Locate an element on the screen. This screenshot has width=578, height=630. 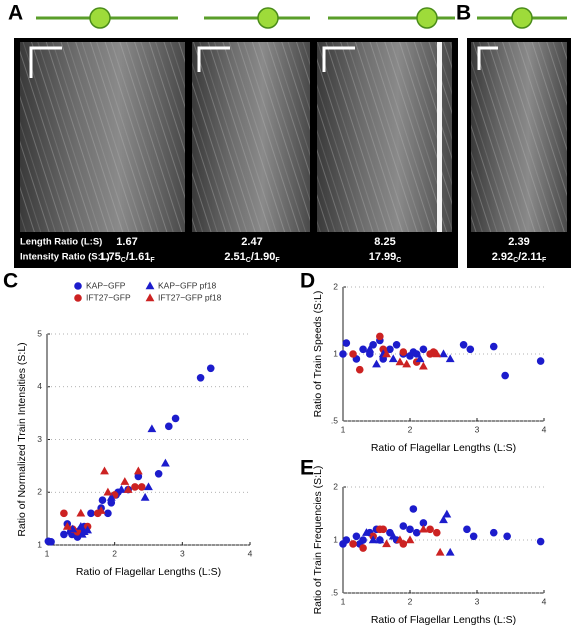
ratio-subscript: C is located at coordinates (515, 260).